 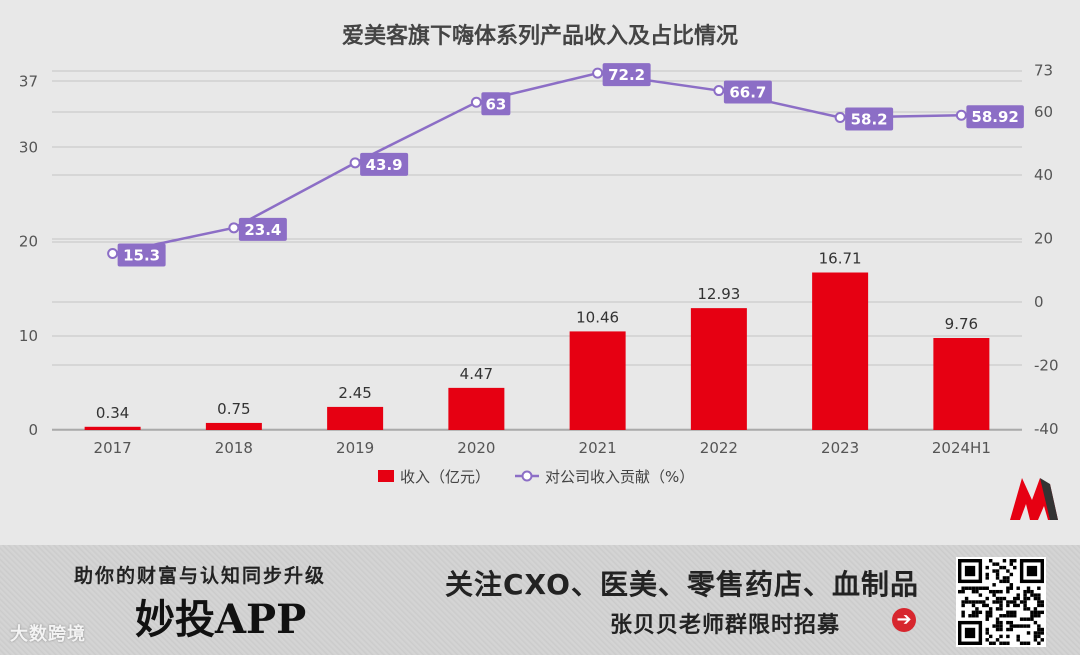 I want to click on line-data-label: 15.3, so click(x=141, y=255).